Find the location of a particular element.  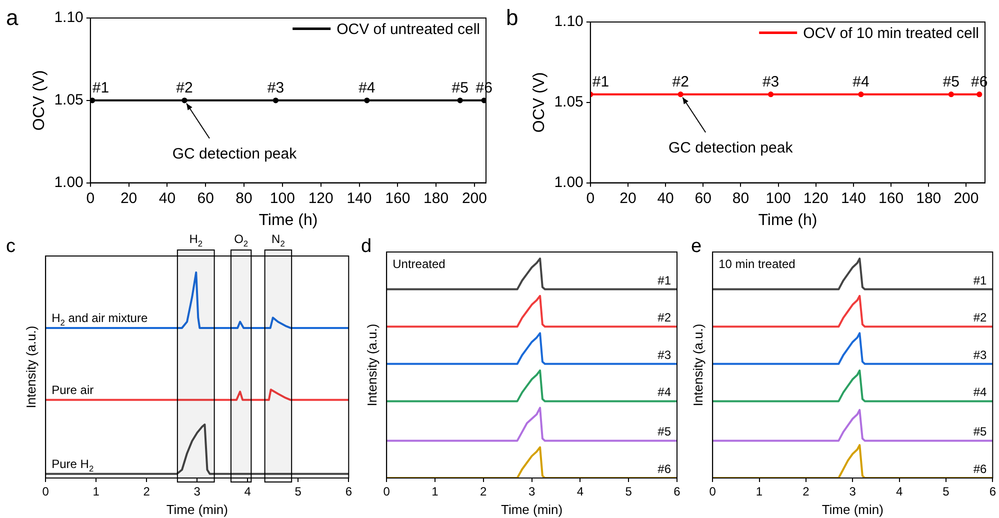

chart-title: a is located at coordinates (12, 17).